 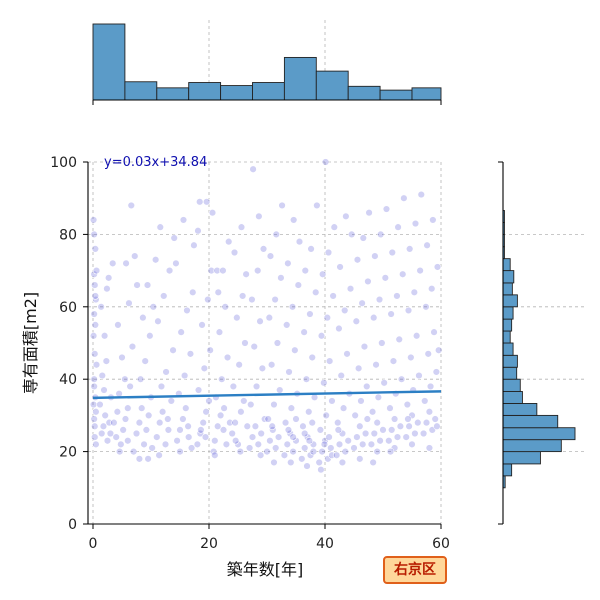 What do you see at coordinates (30, 343) in the screenshot?
I see `y-axis-title: 専有面積[m2]` at bounding box center [30, 343].